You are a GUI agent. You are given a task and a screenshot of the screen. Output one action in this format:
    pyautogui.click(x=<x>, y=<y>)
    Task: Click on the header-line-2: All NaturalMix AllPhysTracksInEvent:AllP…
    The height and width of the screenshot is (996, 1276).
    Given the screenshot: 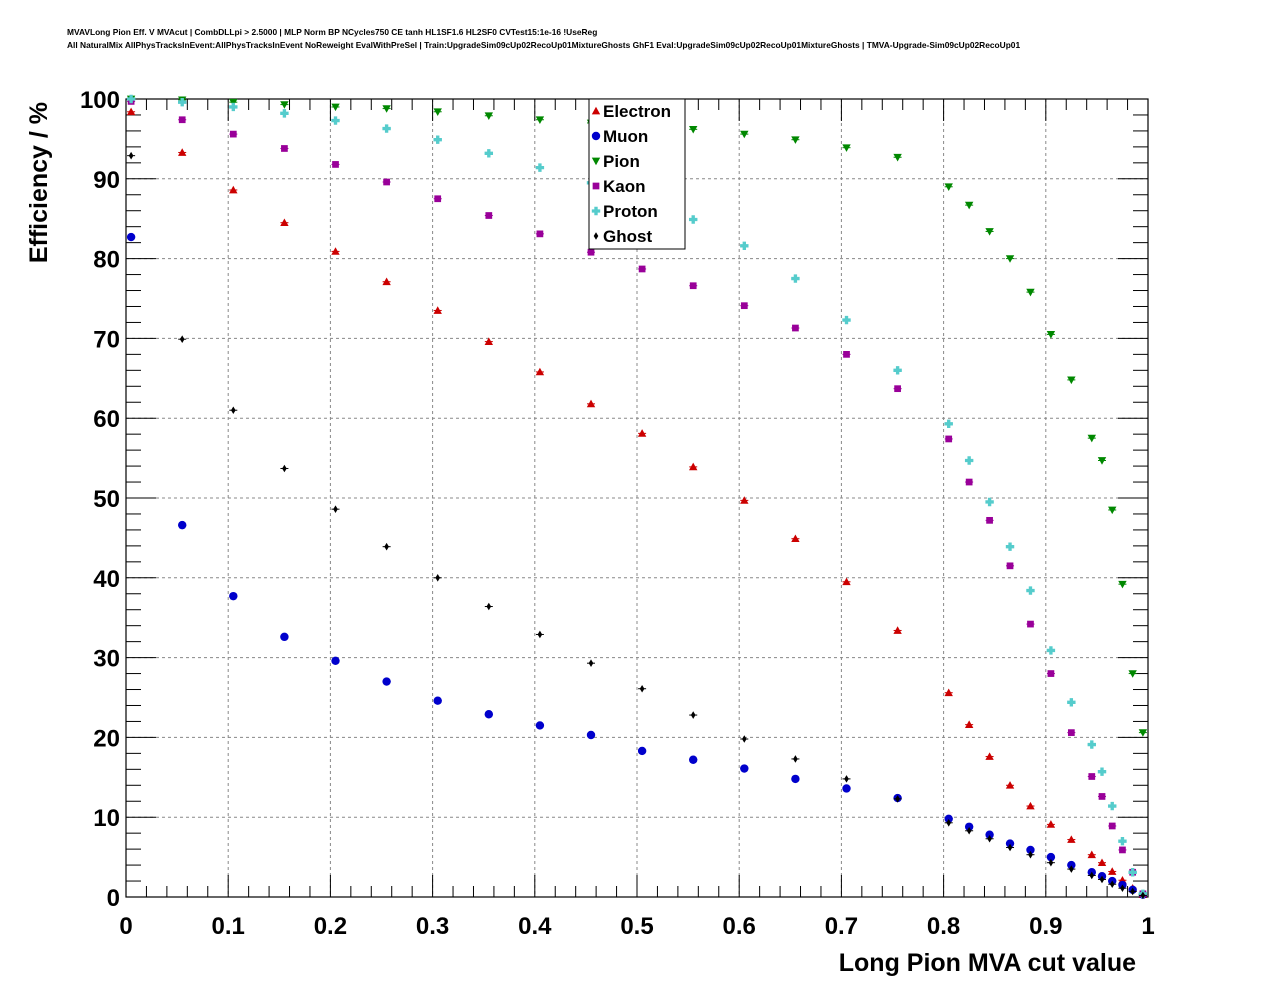 What is the action you would take?
    pyautogui.click(x=543, y=45)
    